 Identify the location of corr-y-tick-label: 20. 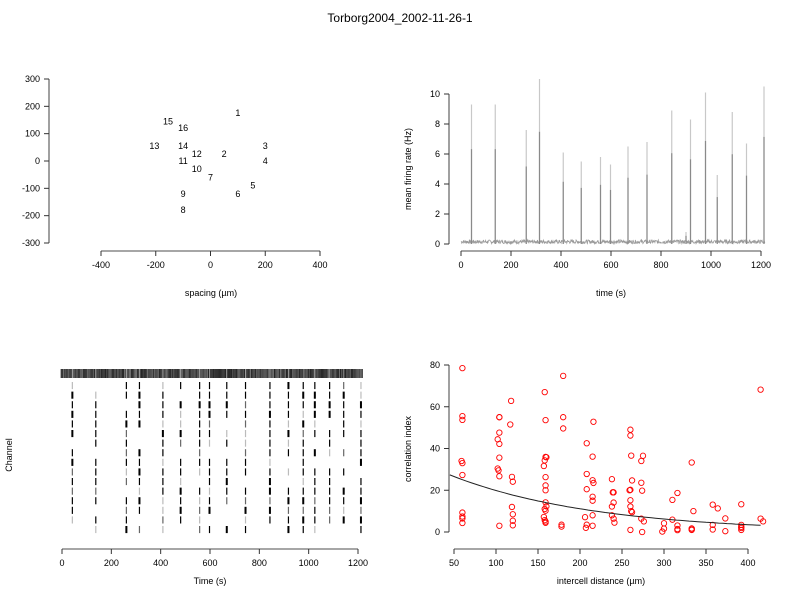
(435, 490).